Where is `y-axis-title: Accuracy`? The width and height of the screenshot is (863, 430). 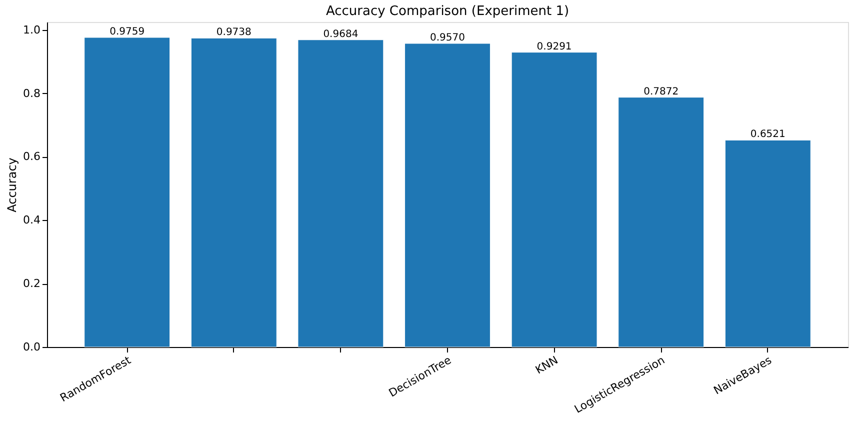
y-axis-title: Accuracy is located at coordinates (12, 185).